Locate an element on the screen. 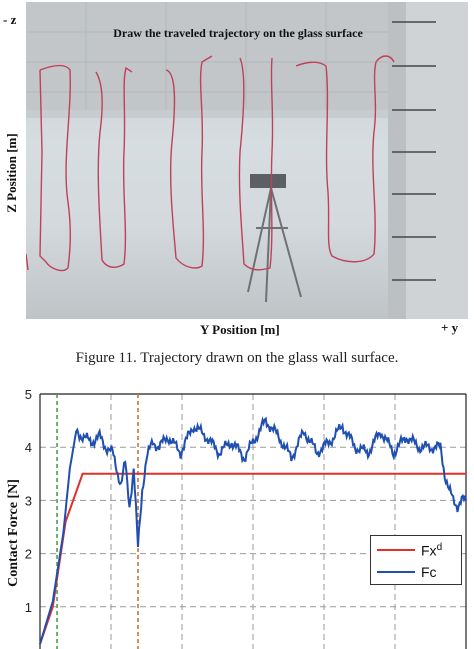 The height and width of the screenshot is (649, 474). y-tick-label: 5 is located at coordinates (28, 394).